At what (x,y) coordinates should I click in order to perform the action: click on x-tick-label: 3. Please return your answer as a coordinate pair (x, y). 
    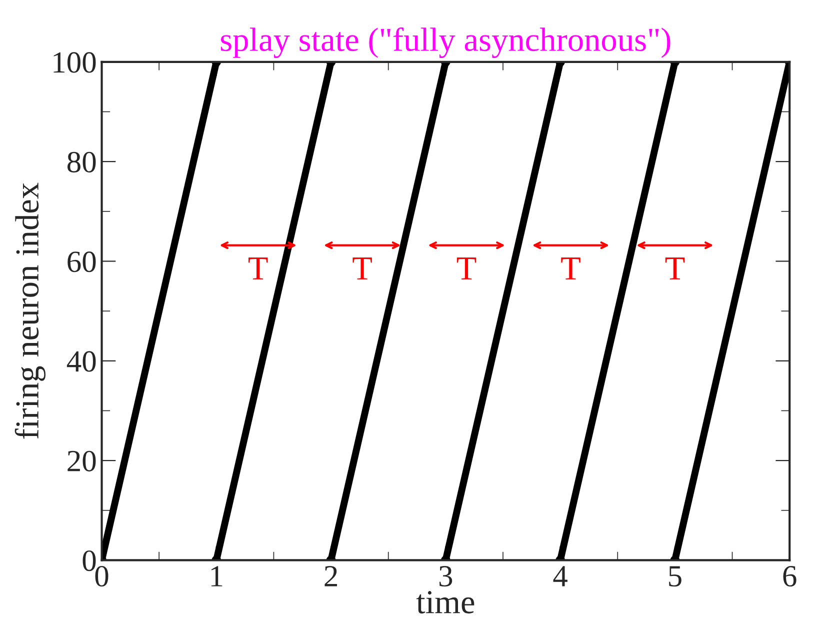
    Looking at the image, I should click on (445, 576).